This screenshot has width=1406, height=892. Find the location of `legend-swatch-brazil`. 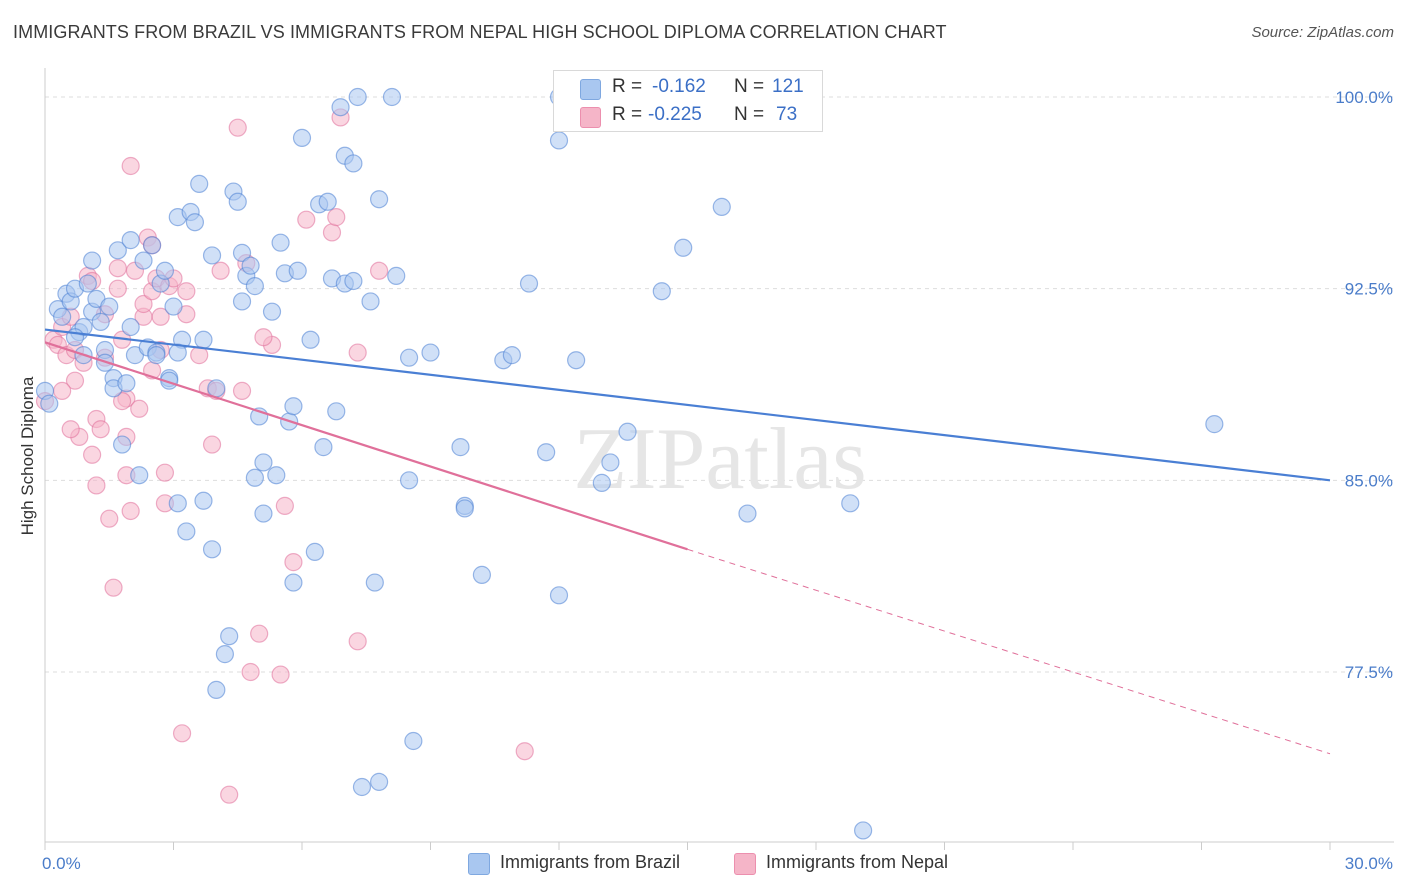

legend-swatch-brazil is located at coordinates (479, 864).